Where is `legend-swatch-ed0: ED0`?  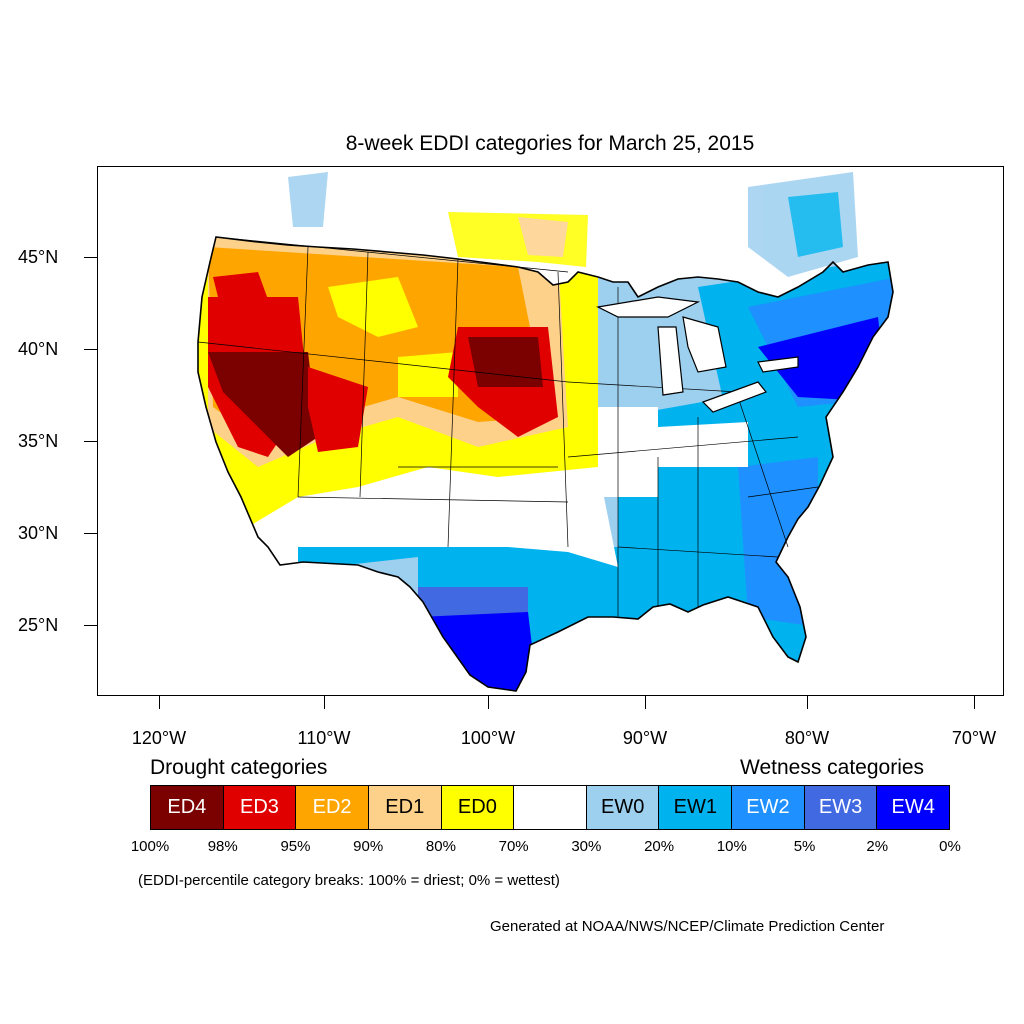
legend-swatch-ed0: ED0 is located at coordinates (478, 807).